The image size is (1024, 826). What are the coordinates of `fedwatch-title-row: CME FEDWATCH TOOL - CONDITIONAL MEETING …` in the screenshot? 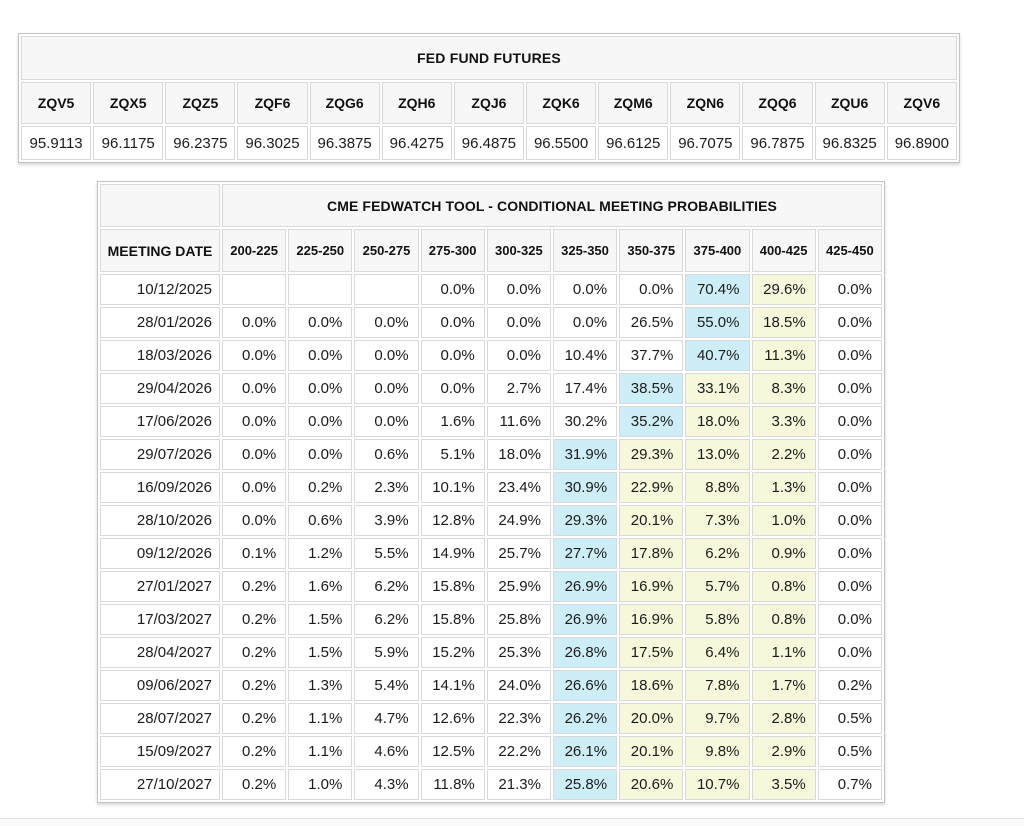 It's located at (491, 205).